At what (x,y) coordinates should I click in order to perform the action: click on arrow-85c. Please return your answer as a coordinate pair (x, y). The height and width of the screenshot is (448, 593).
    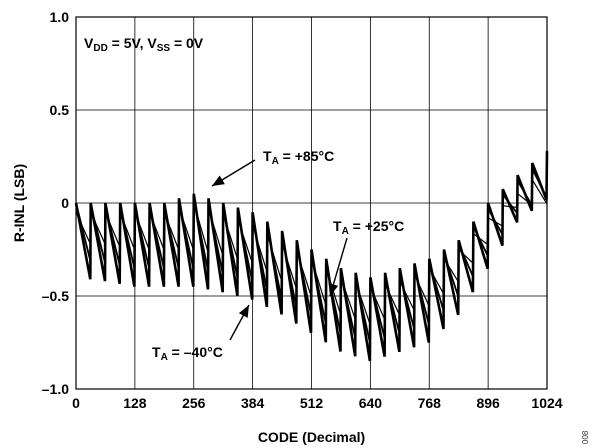
    Looking at the image, I should click on (233, 173).